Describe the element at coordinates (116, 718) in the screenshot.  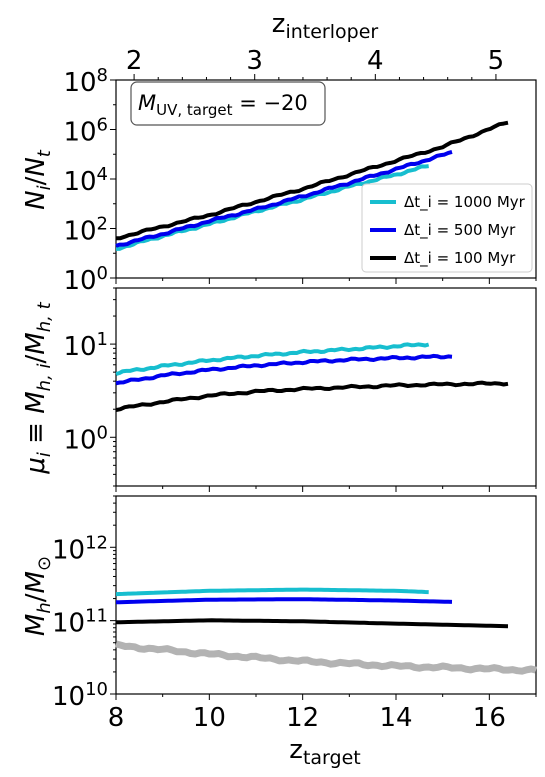
I see `xtick-label: 8` at that location.